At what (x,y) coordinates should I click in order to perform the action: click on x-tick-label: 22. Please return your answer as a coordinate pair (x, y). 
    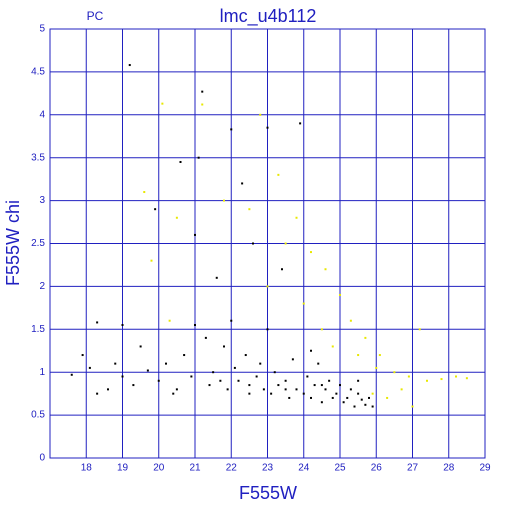
    Looking at the image, I should click on (232, 468).